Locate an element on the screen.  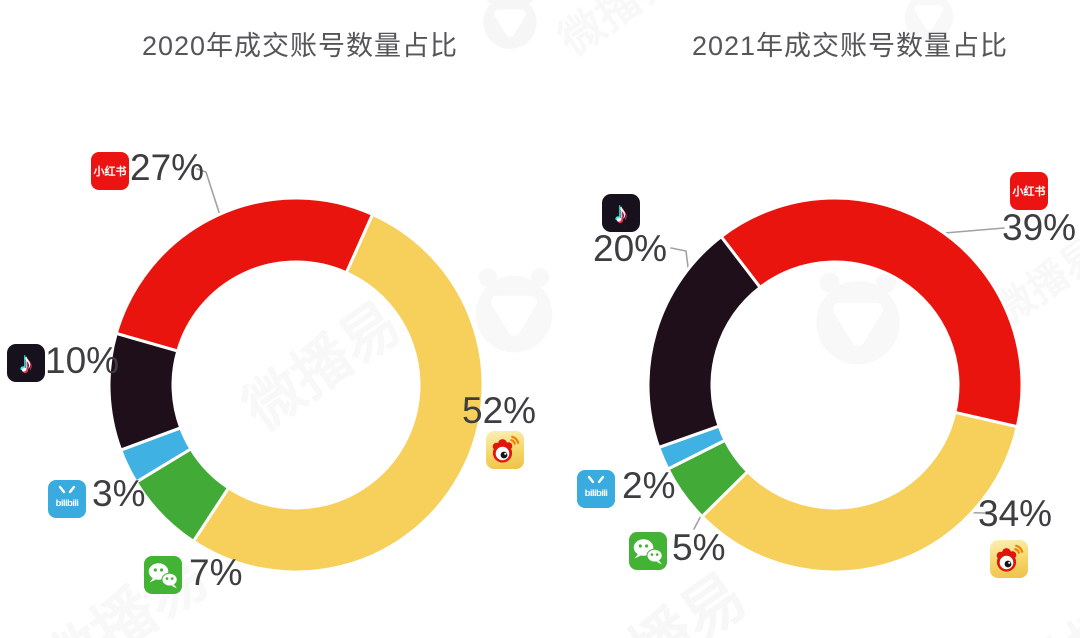
percent-label-2021-wechat: 5% is located at coordinates (699, 547).